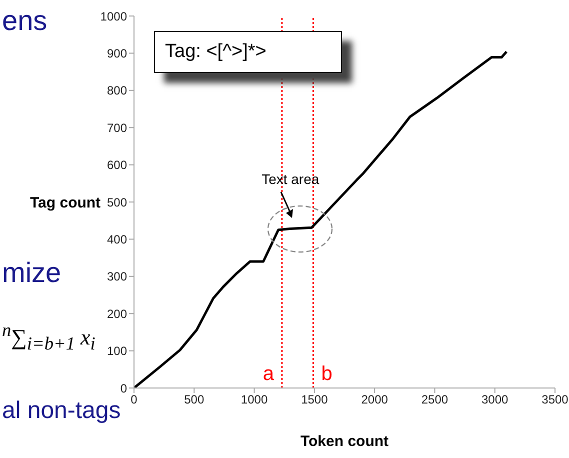 The image size is (569, 458). I want to click on x-tick-label: 1000, so click(254, 399).